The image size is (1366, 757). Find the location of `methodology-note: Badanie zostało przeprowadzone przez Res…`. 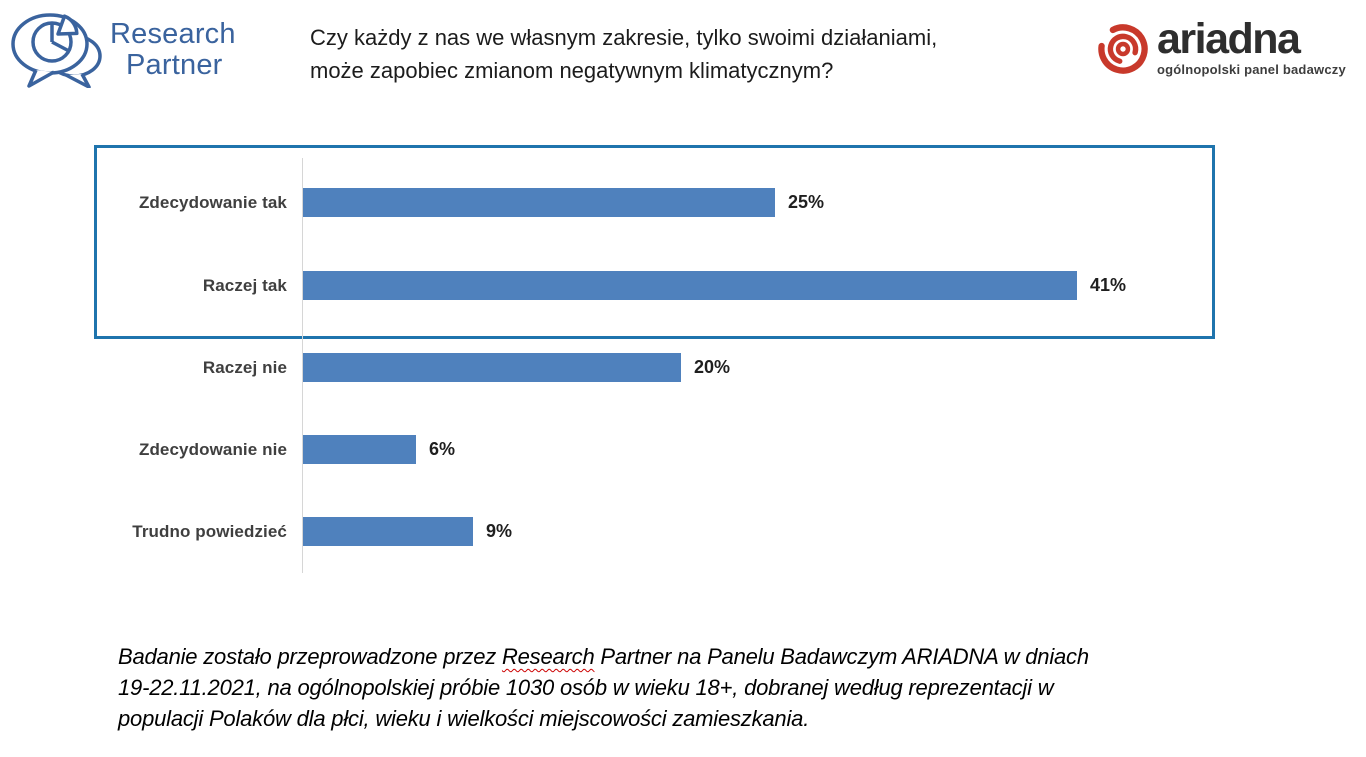

methodology-note: Badanie zostało przeprowadzone przez Res… is located at coordinates (603, 687).